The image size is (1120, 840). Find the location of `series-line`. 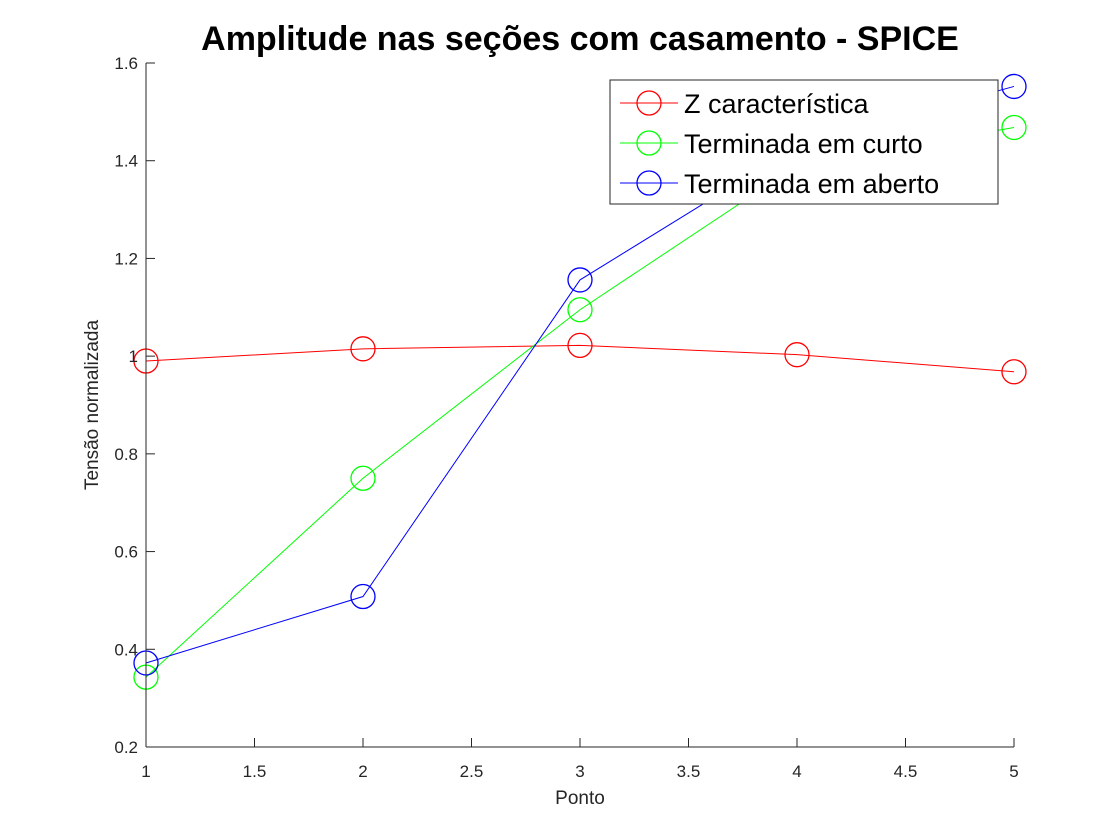

series-line is located at coordinates (580, 358).